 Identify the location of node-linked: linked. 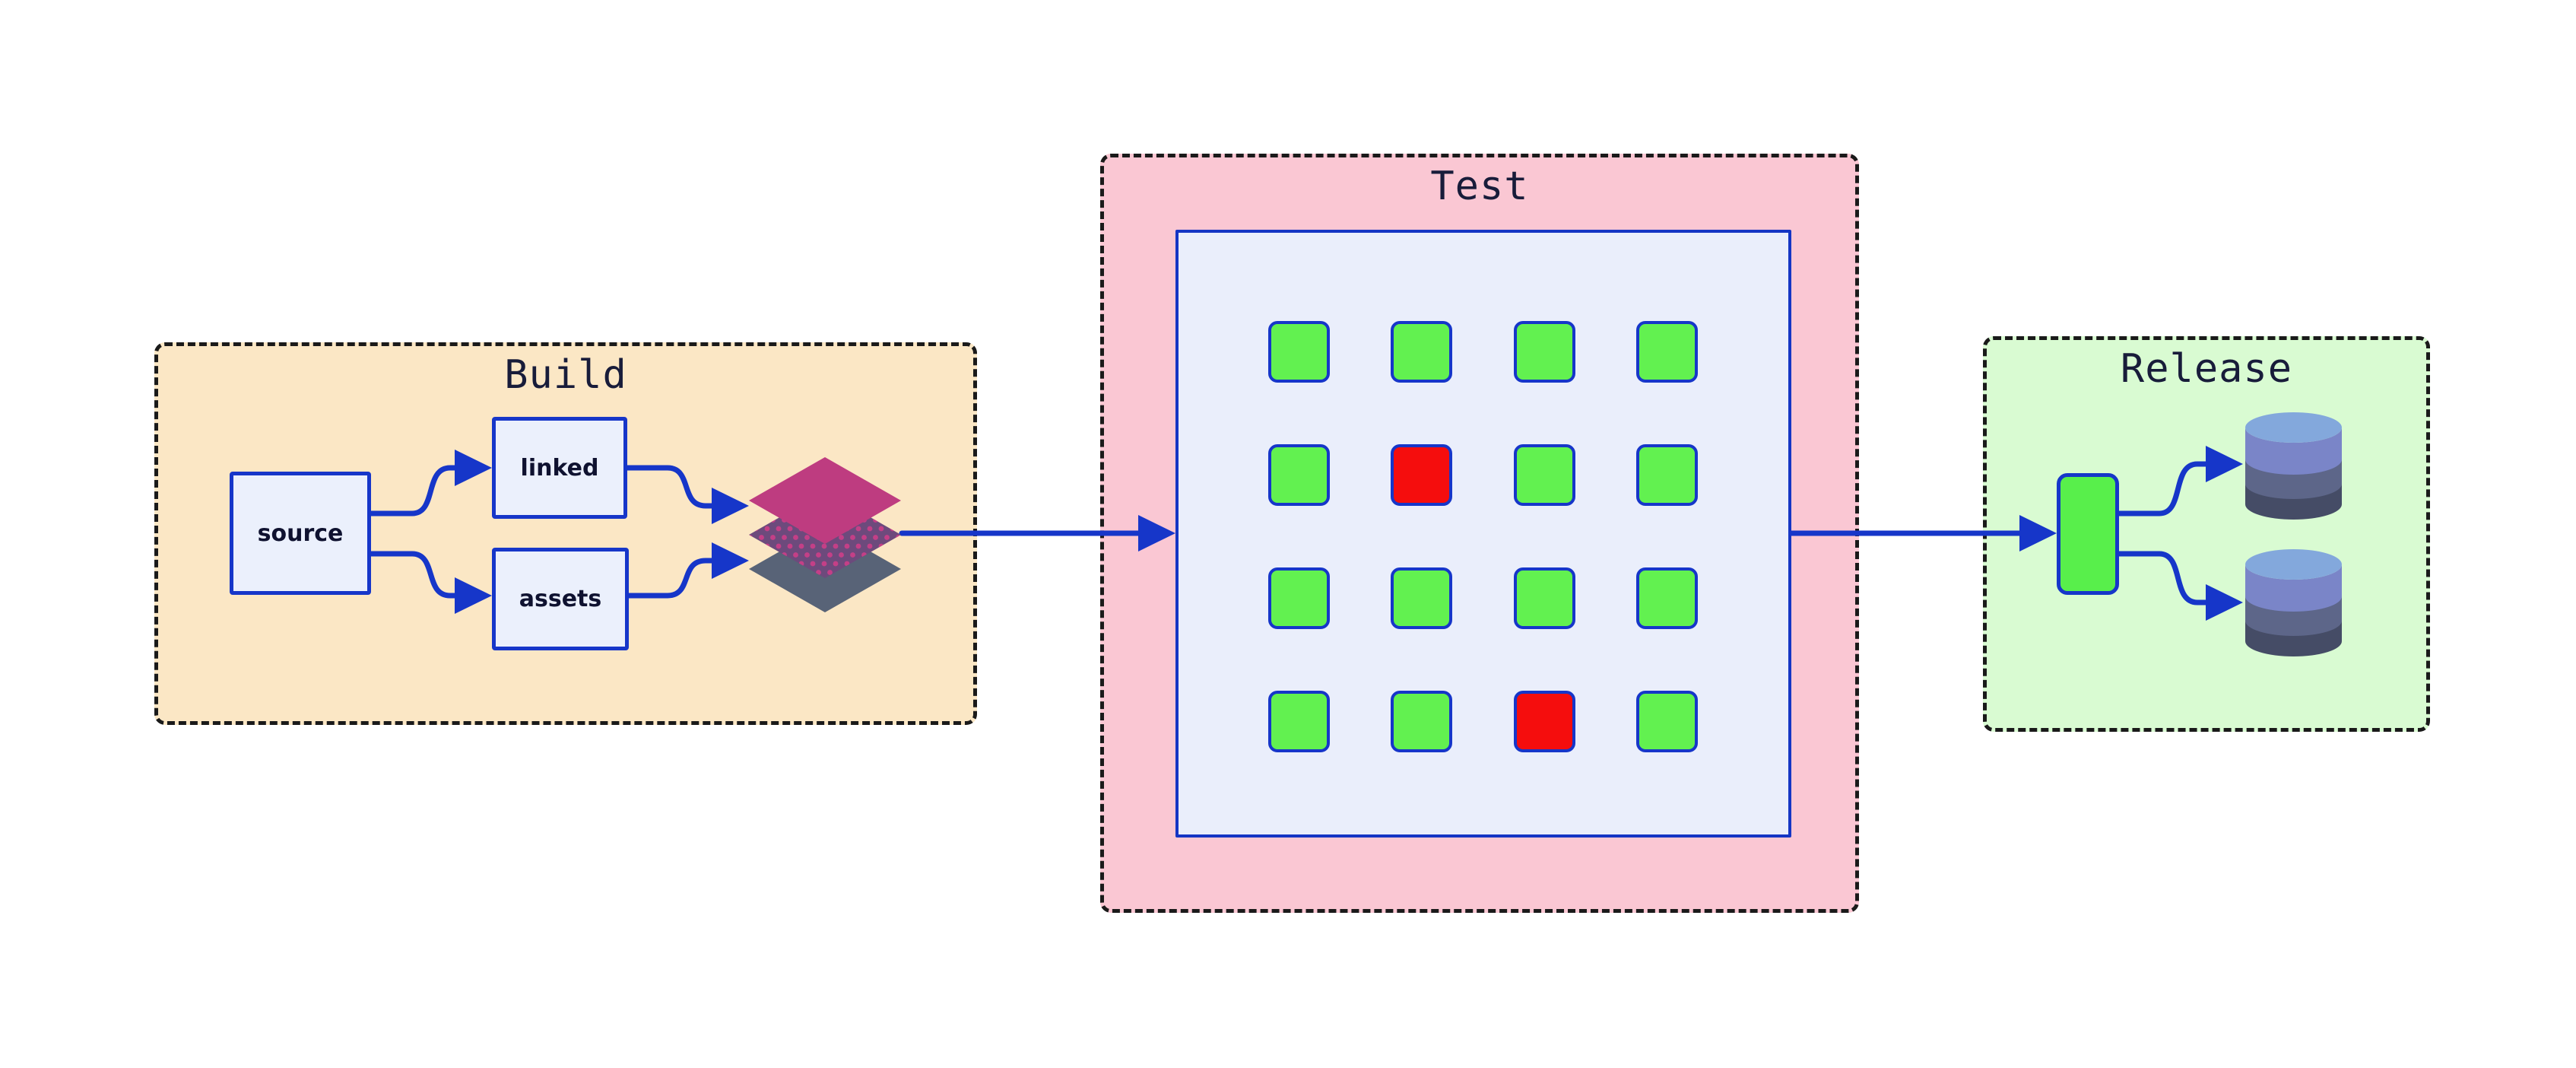
(559, 468).